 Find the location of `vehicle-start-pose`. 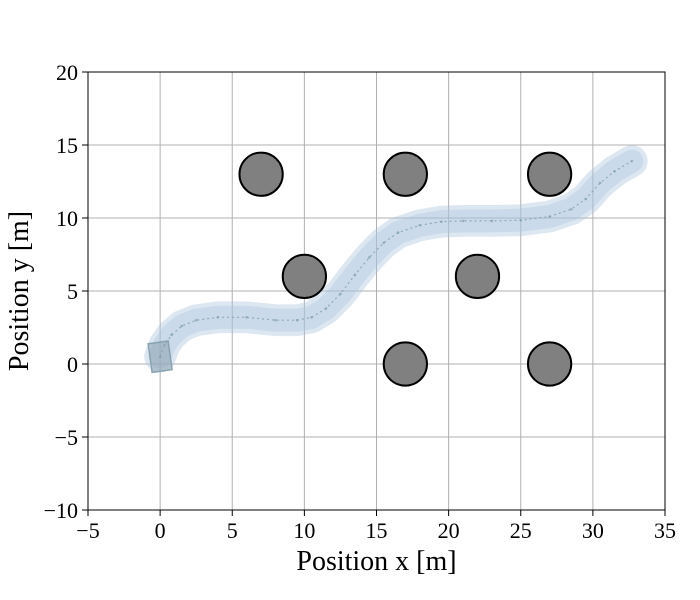

vehicle-start-pose is located at coordinates (160, 357).